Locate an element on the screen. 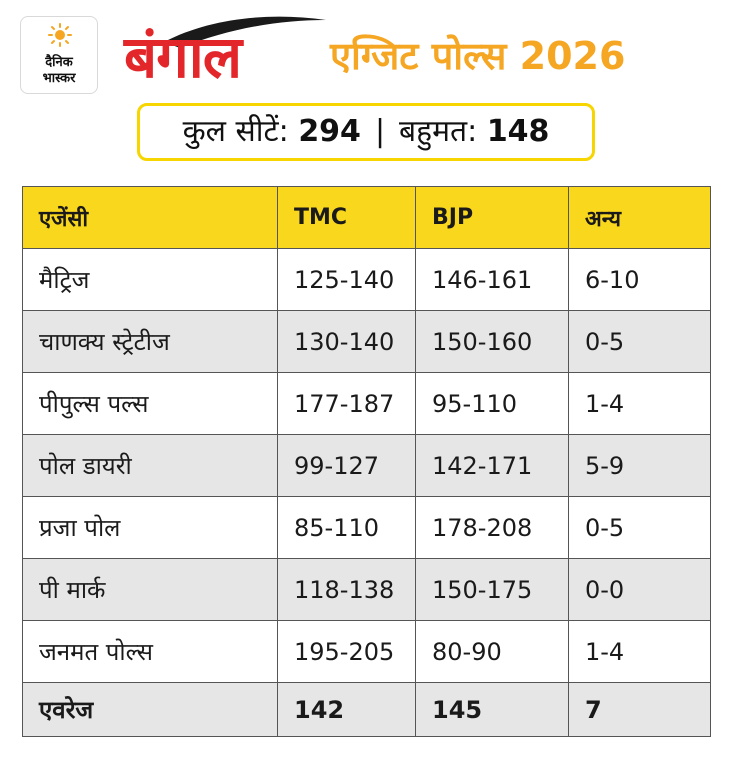 This screenshot has width=730, height=762. average-label: एवरेज is located at coordinates (150, 709).